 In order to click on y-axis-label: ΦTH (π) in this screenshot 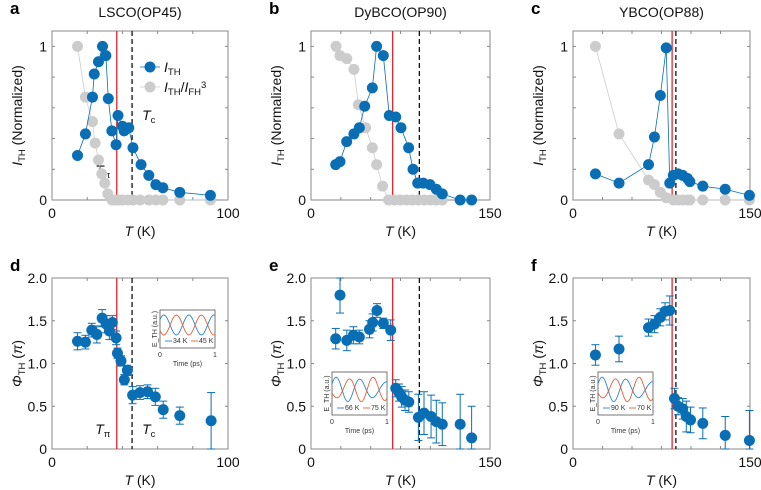, I will do `click(539, 363)`.